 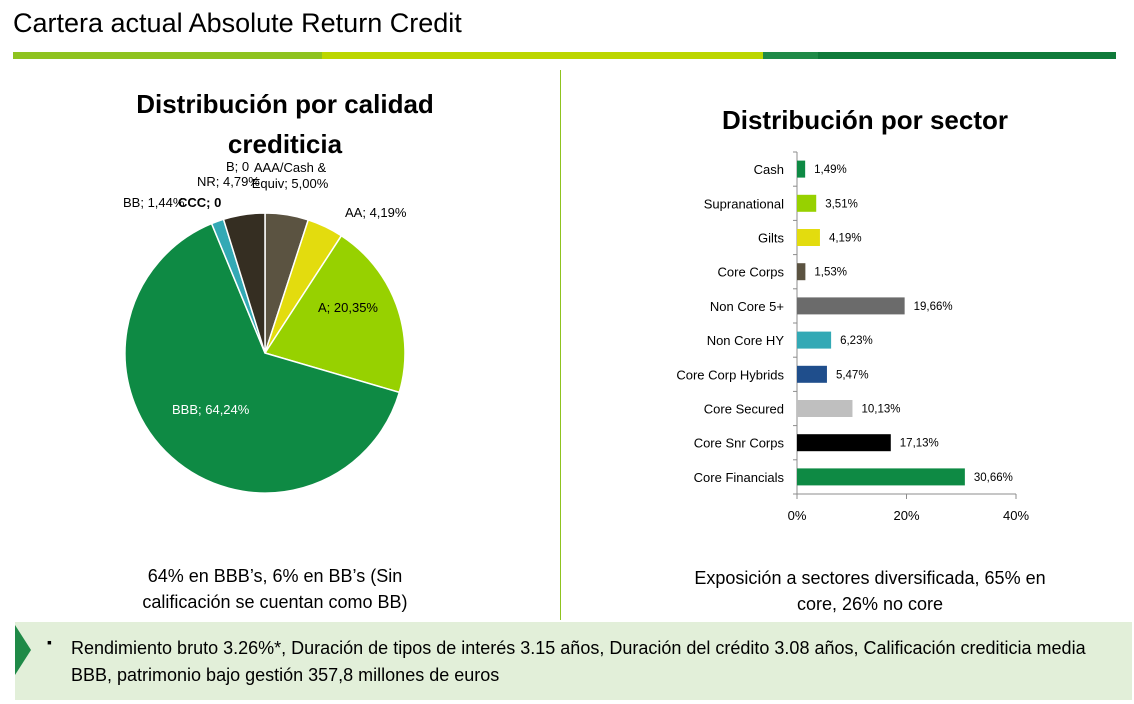 What do you see at coordinates (807, 203) in the screenshot?
I see `bar-supranational` at bounding box center [807, 203].